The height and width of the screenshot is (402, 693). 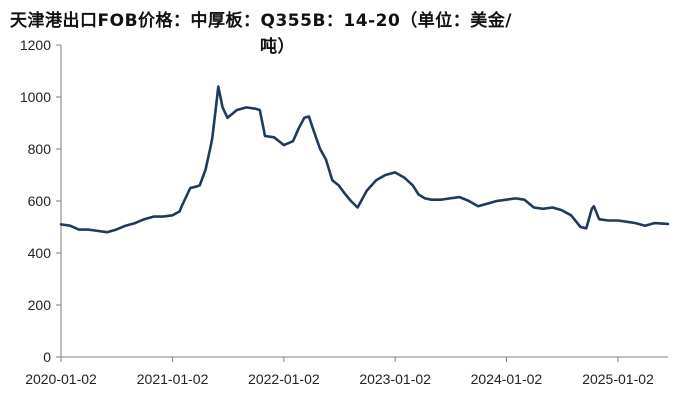 What do you see at coordinates (173, 379) in the screenshot?
I see `x-tick-label: 2021-01-02` at bounding box center [173, 379].